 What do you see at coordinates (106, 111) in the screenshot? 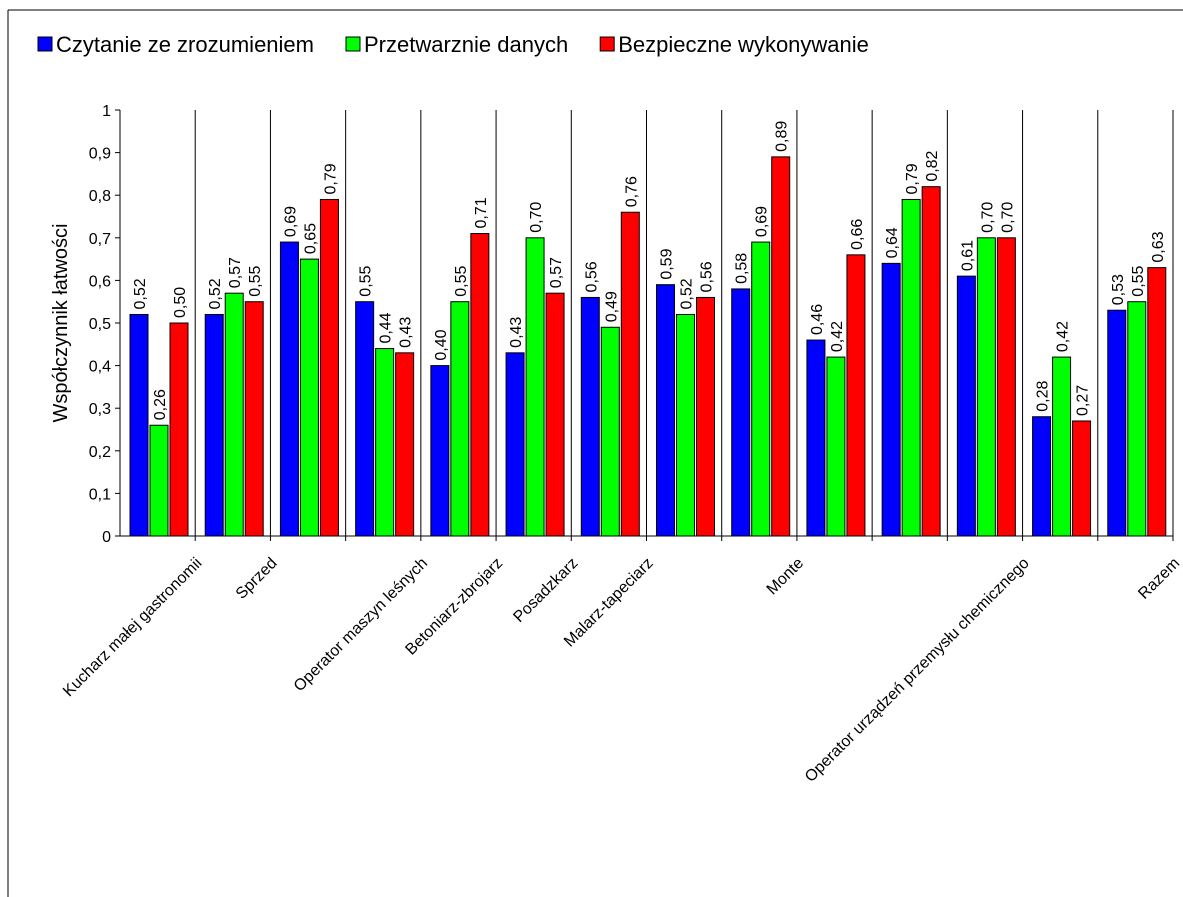
I see `y-tick-label: 1` at bounding box center [106, 111].